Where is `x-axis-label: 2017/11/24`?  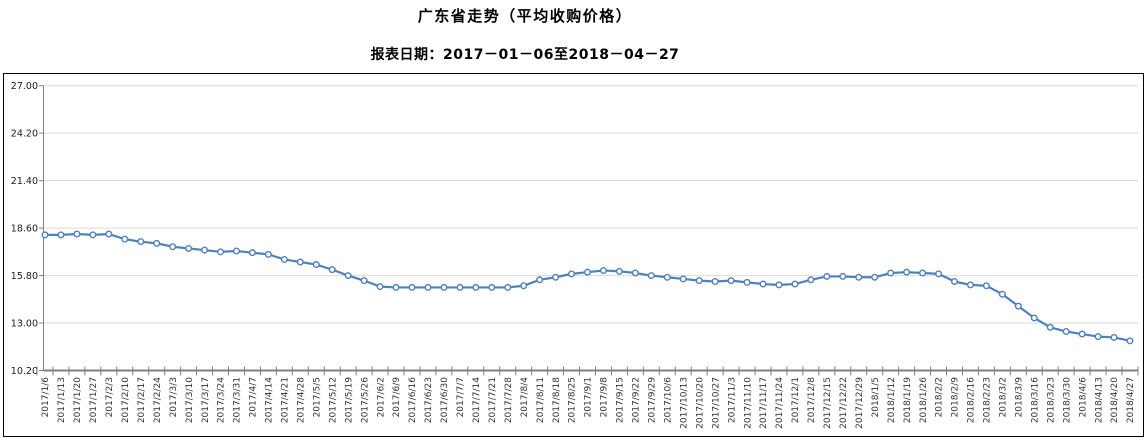 x-axis-label: 2017/11/24 is located at coordinates (780, 403).